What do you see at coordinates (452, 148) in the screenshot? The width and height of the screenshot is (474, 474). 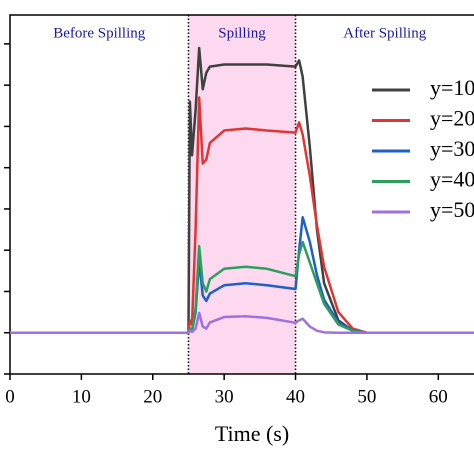 I see `legend-label: y=30` at bounding box center [452, 148].